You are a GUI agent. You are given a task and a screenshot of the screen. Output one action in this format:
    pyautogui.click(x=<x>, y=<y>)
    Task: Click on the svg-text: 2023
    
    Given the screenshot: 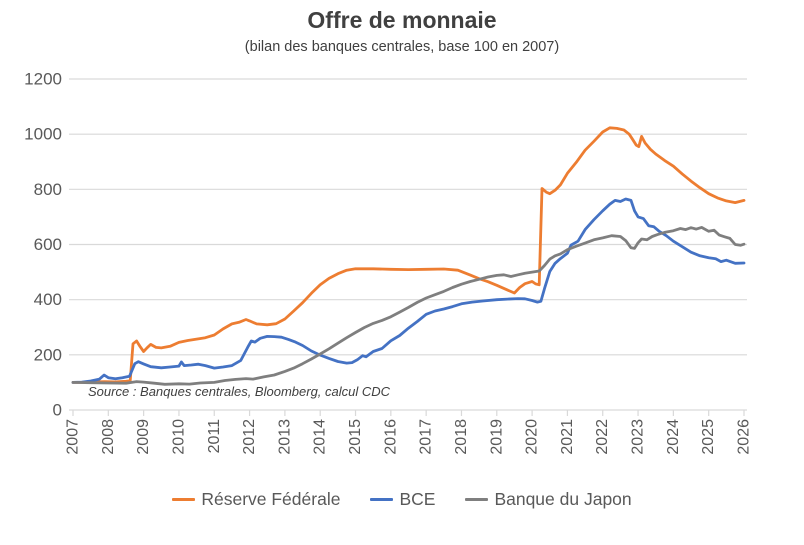 What is the action you would take?
    pyautogui.click(x=638, y=437)
    